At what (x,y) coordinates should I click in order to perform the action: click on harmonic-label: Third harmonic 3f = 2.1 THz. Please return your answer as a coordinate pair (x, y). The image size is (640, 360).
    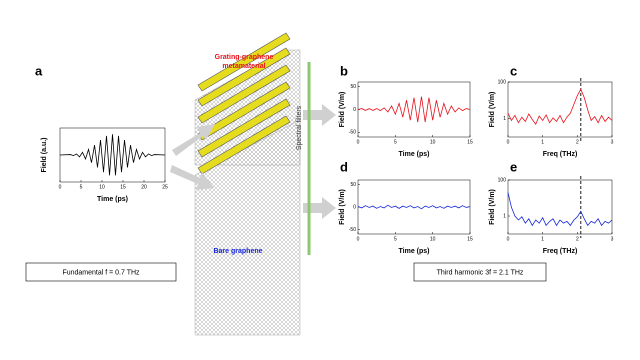
    Looking at the image, I should click on (480, 272).